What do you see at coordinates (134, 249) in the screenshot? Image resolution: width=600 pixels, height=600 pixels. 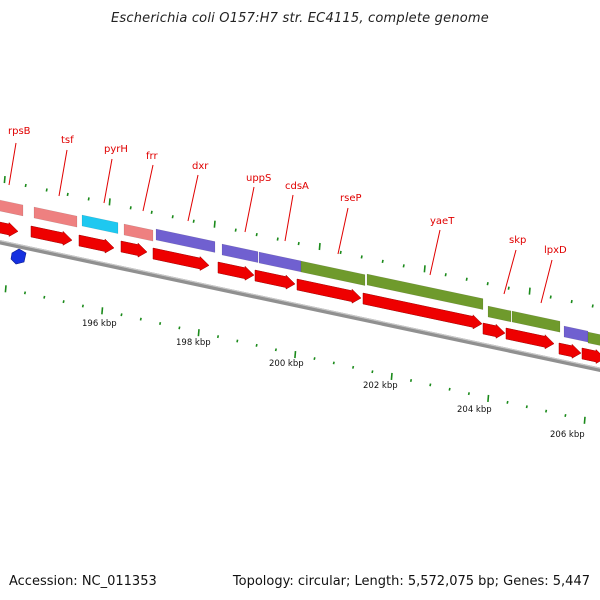 I see `cds-arrow-frr` at bounding box center [134, 249].